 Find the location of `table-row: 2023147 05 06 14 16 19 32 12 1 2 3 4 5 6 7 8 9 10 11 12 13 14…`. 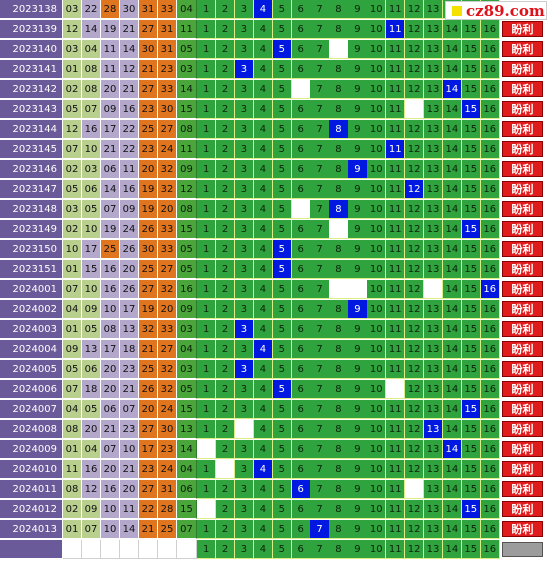

table-row: 2023147 05 06 14 16 19 32 12 1 2 3 4 5 6 7 8 9 10 11 12 13 14… is located at coordinates (274, 189).